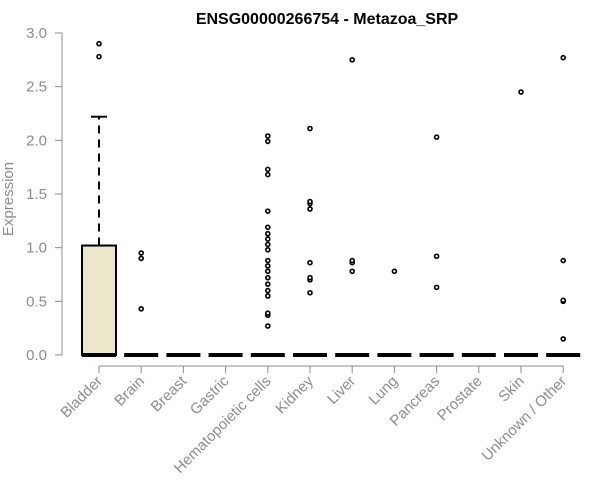  I want to click on x-tick-label: Bladder, so click(81, 397).